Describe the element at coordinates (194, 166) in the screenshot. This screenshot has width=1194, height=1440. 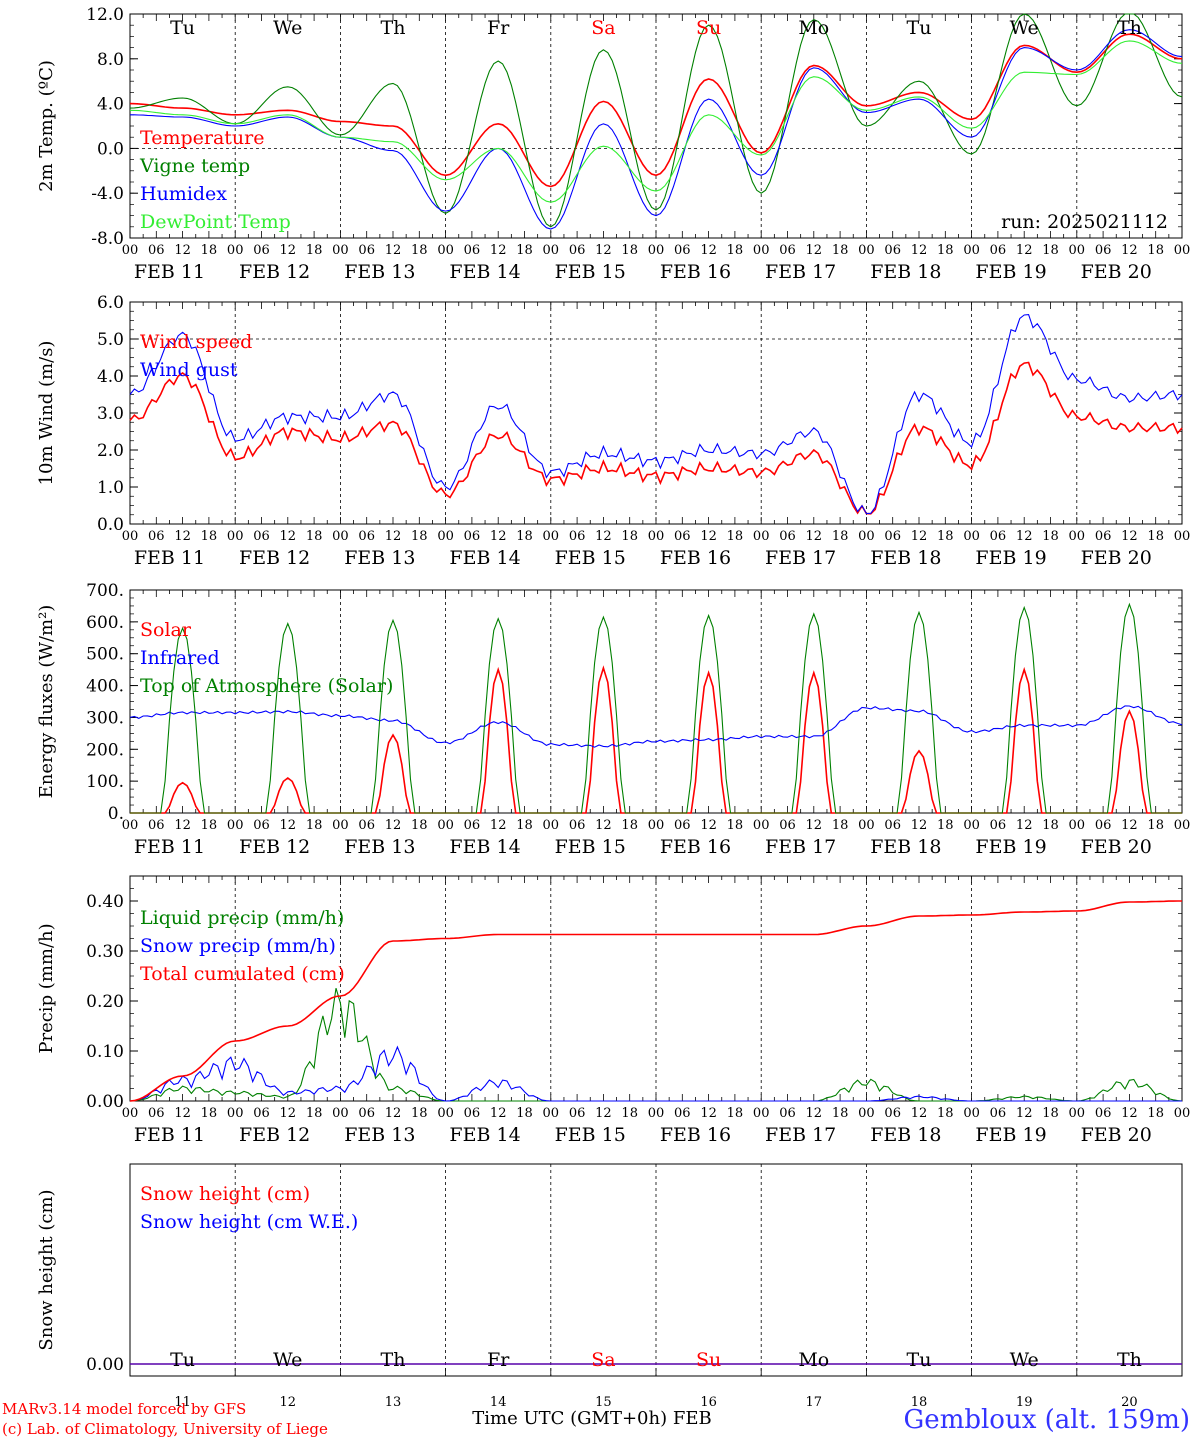
I see `legend-vigne-temp: Vigne temp` at that location.